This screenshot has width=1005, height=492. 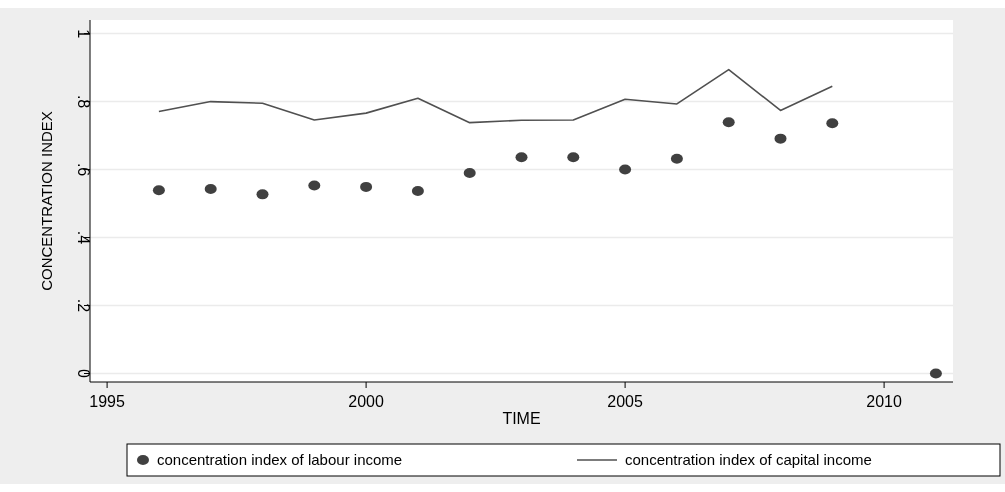 I want to click on x-axis-title: TIME, so click(x=521, y=418).